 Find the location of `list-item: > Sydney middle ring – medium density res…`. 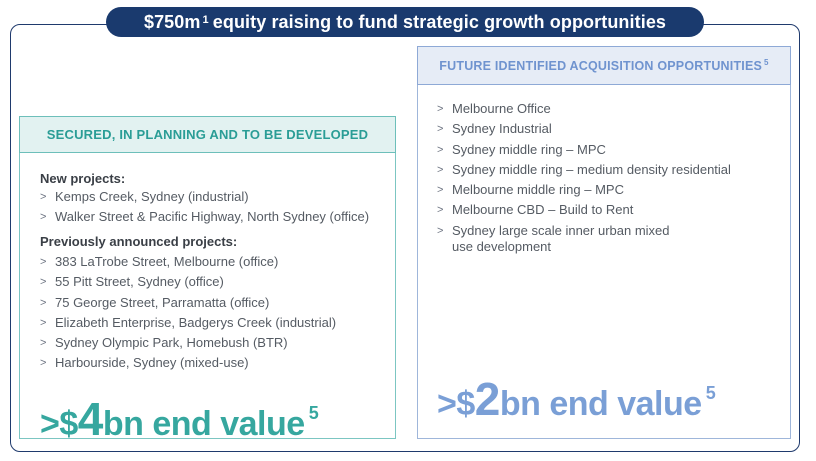

list-item: > Sydney middle ring – medium density res… is located at coordinates (597, 170).